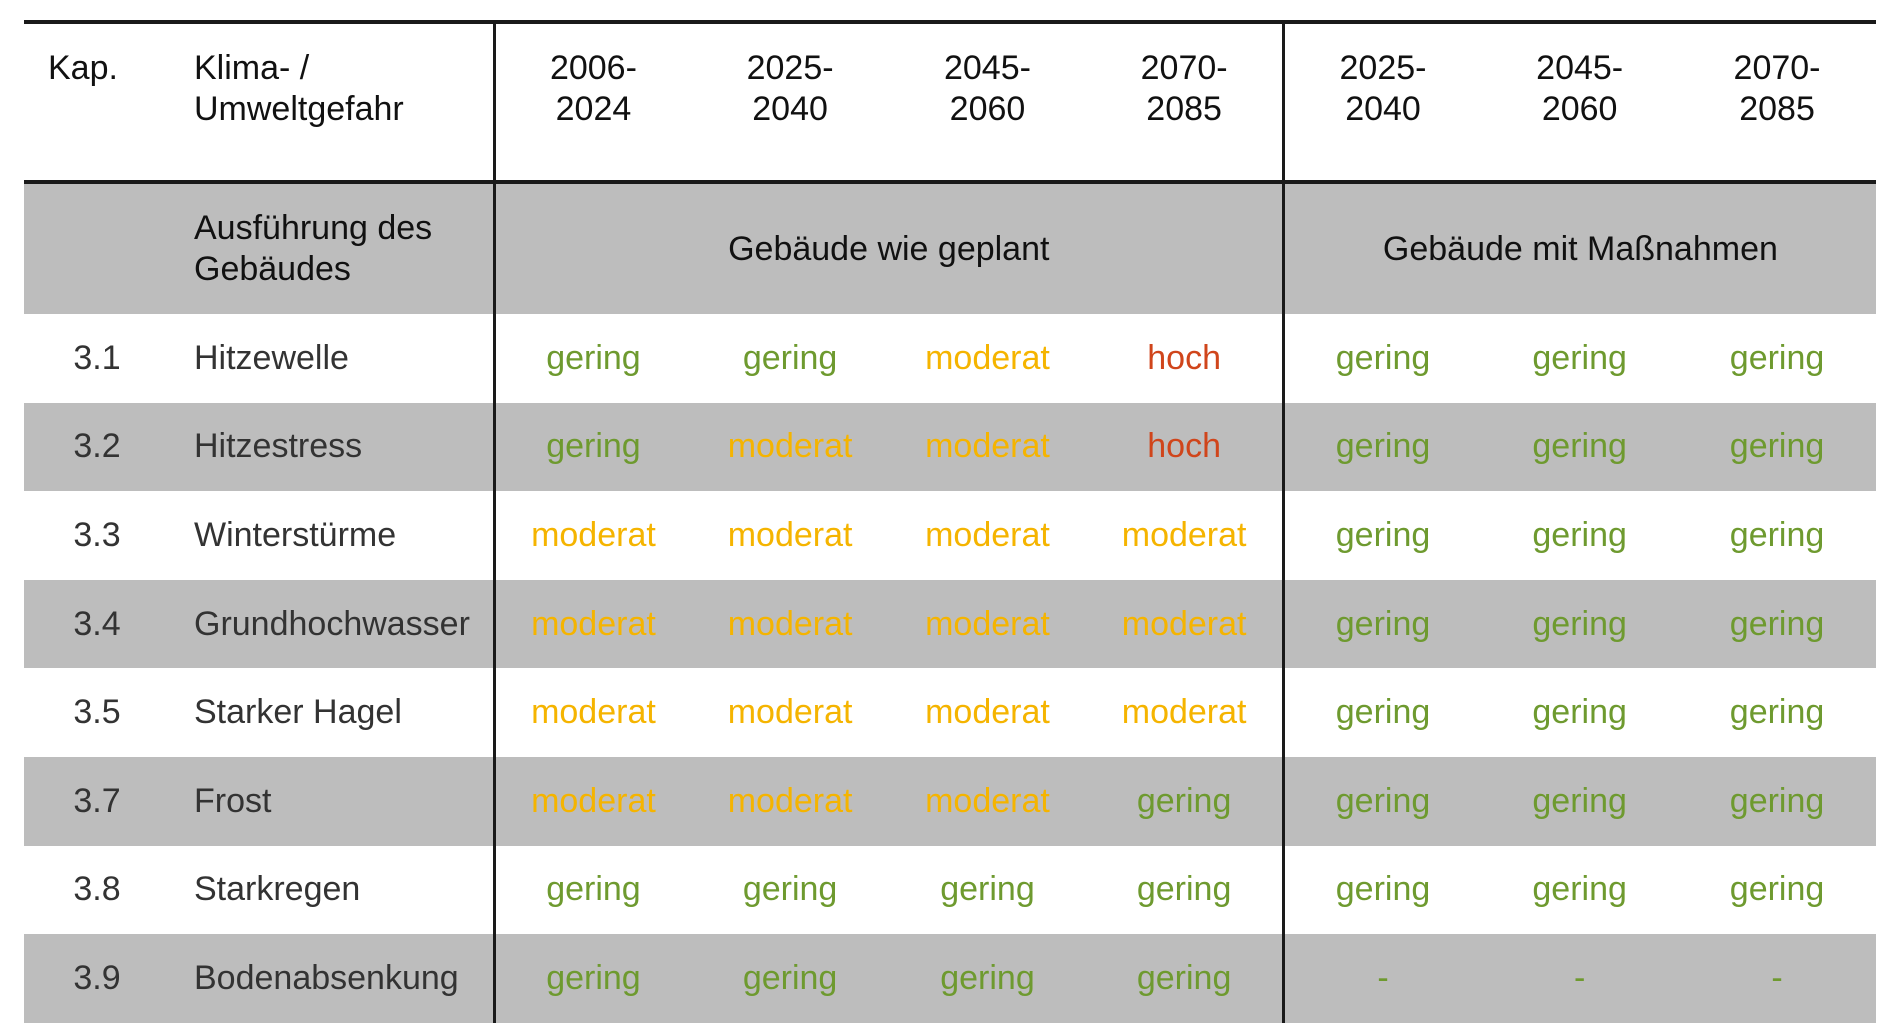 The height and width of the screenshot is (1023, 1892). I want to click on row-hazard: Grundhochwasser, so click(332, 624).